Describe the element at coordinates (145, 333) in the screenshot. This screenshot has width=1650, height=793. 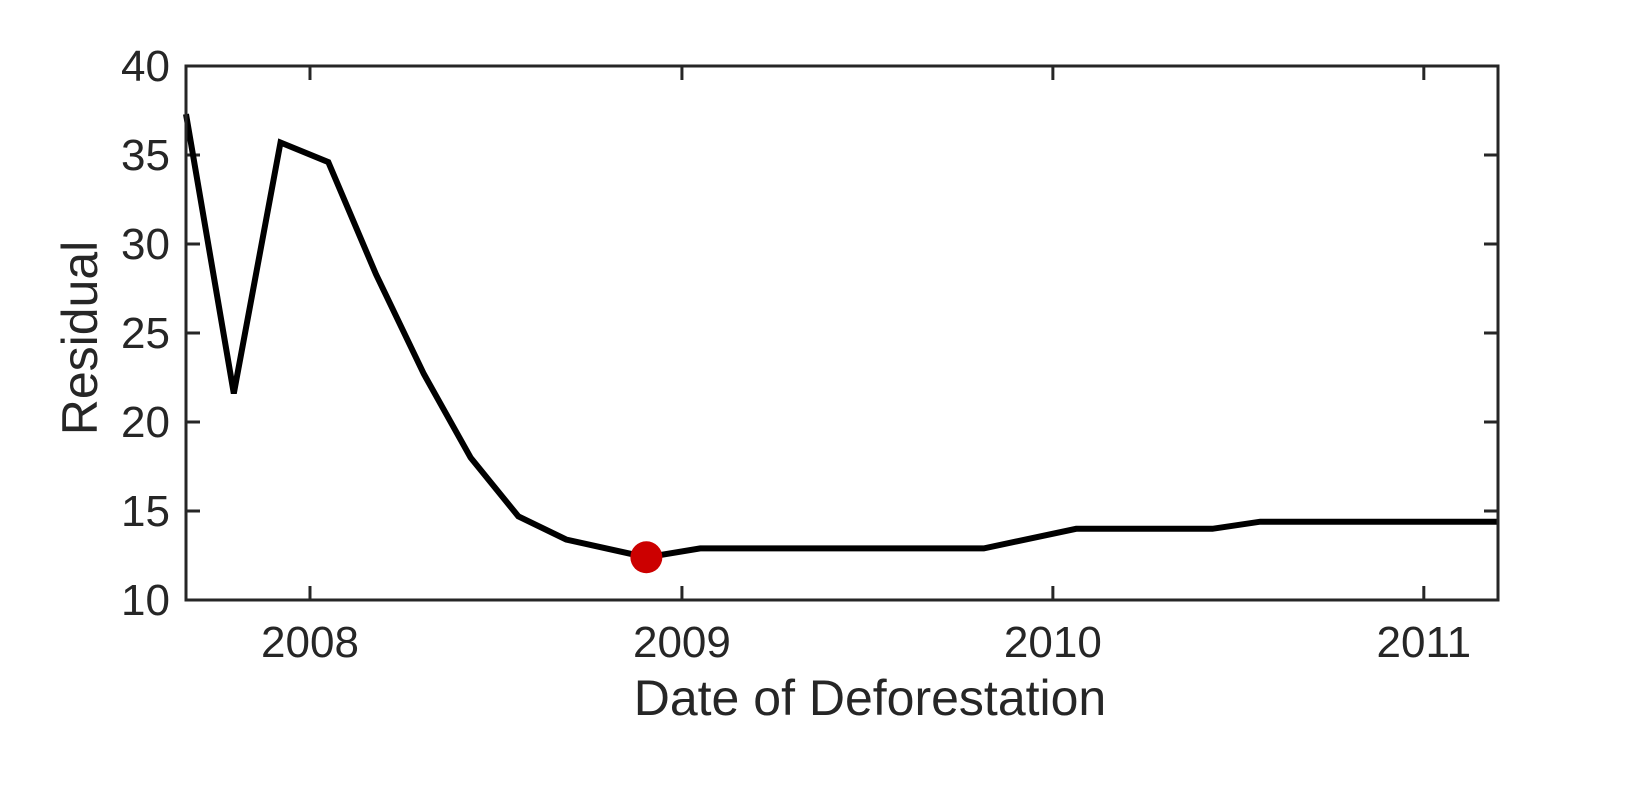
I see `y-tick-label-25: 25` at that location.